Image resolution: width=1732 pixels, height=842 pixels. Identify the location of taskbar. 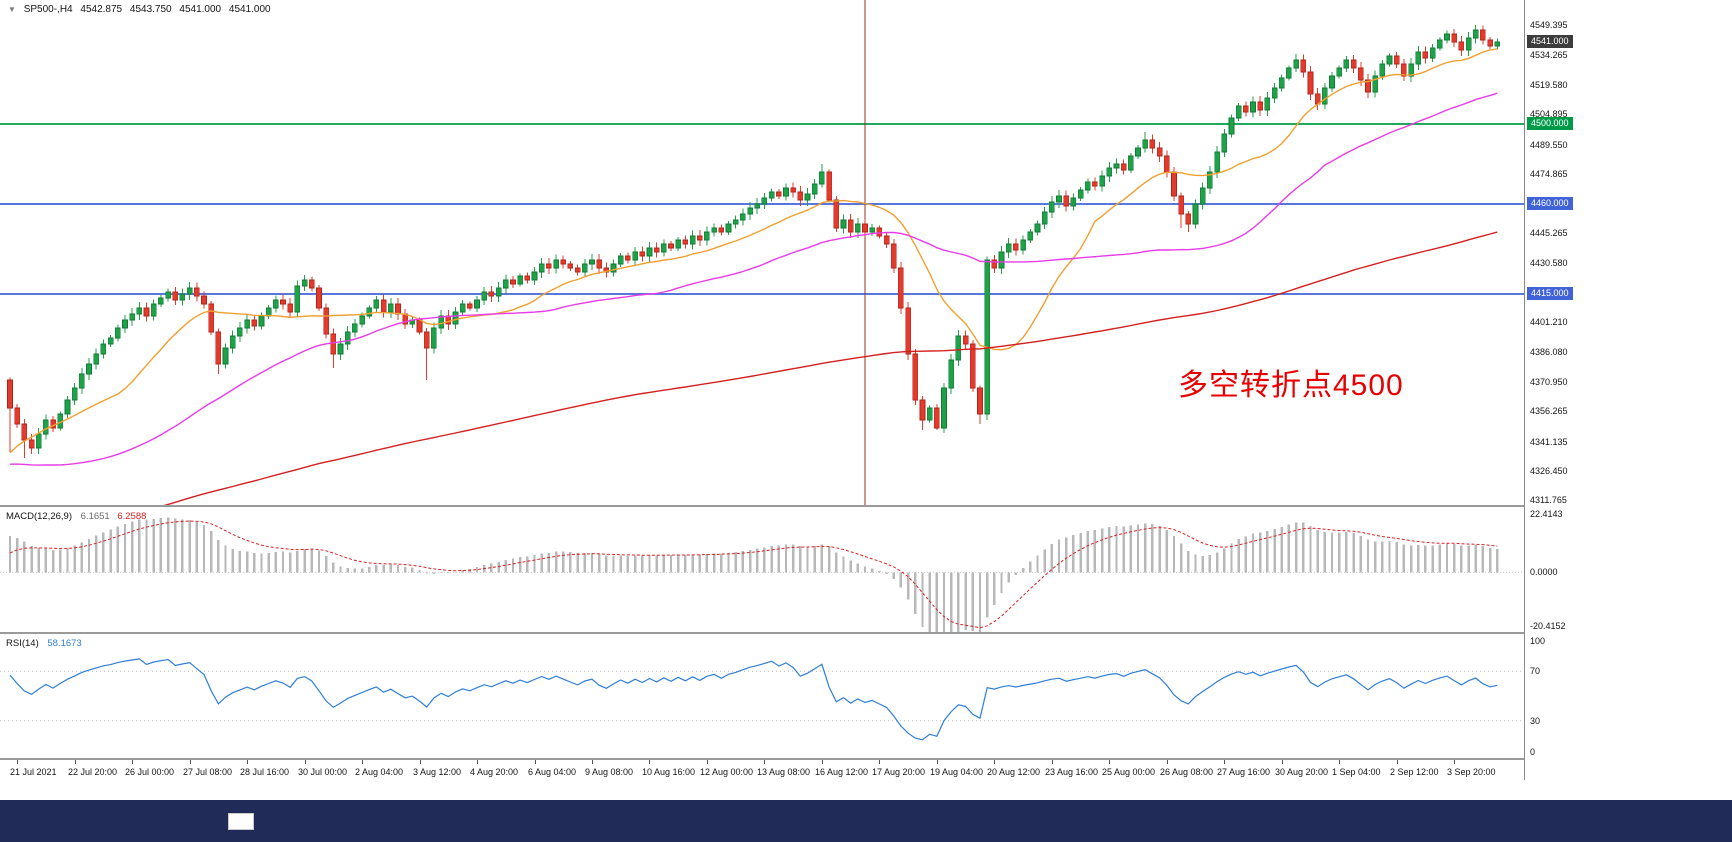
(866, 821).